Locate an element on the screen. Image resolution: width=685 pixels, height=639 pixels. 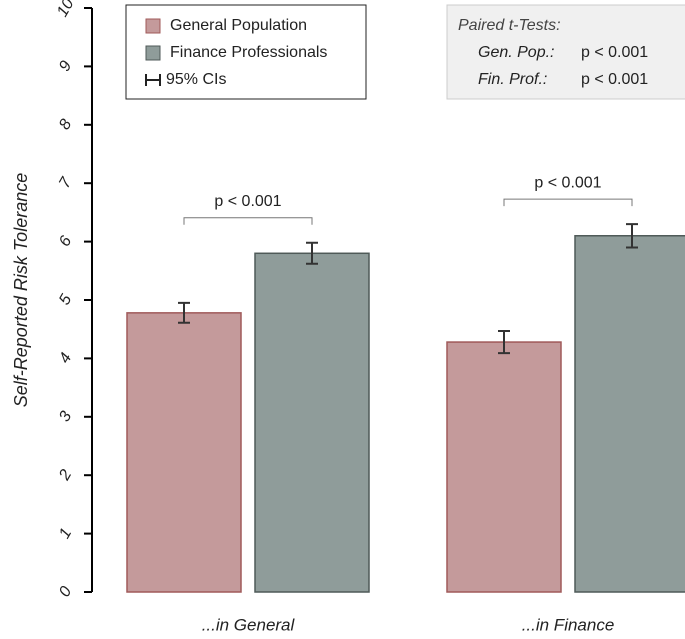
y-tick-label: 10 is located at coordinates (66, 10).